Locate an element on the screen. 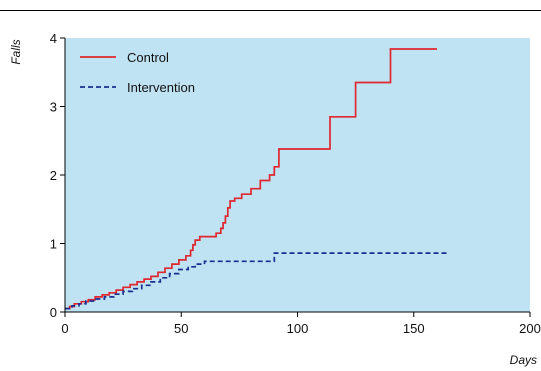  x-tick-label: 200 is located at coordinates (530, 328).